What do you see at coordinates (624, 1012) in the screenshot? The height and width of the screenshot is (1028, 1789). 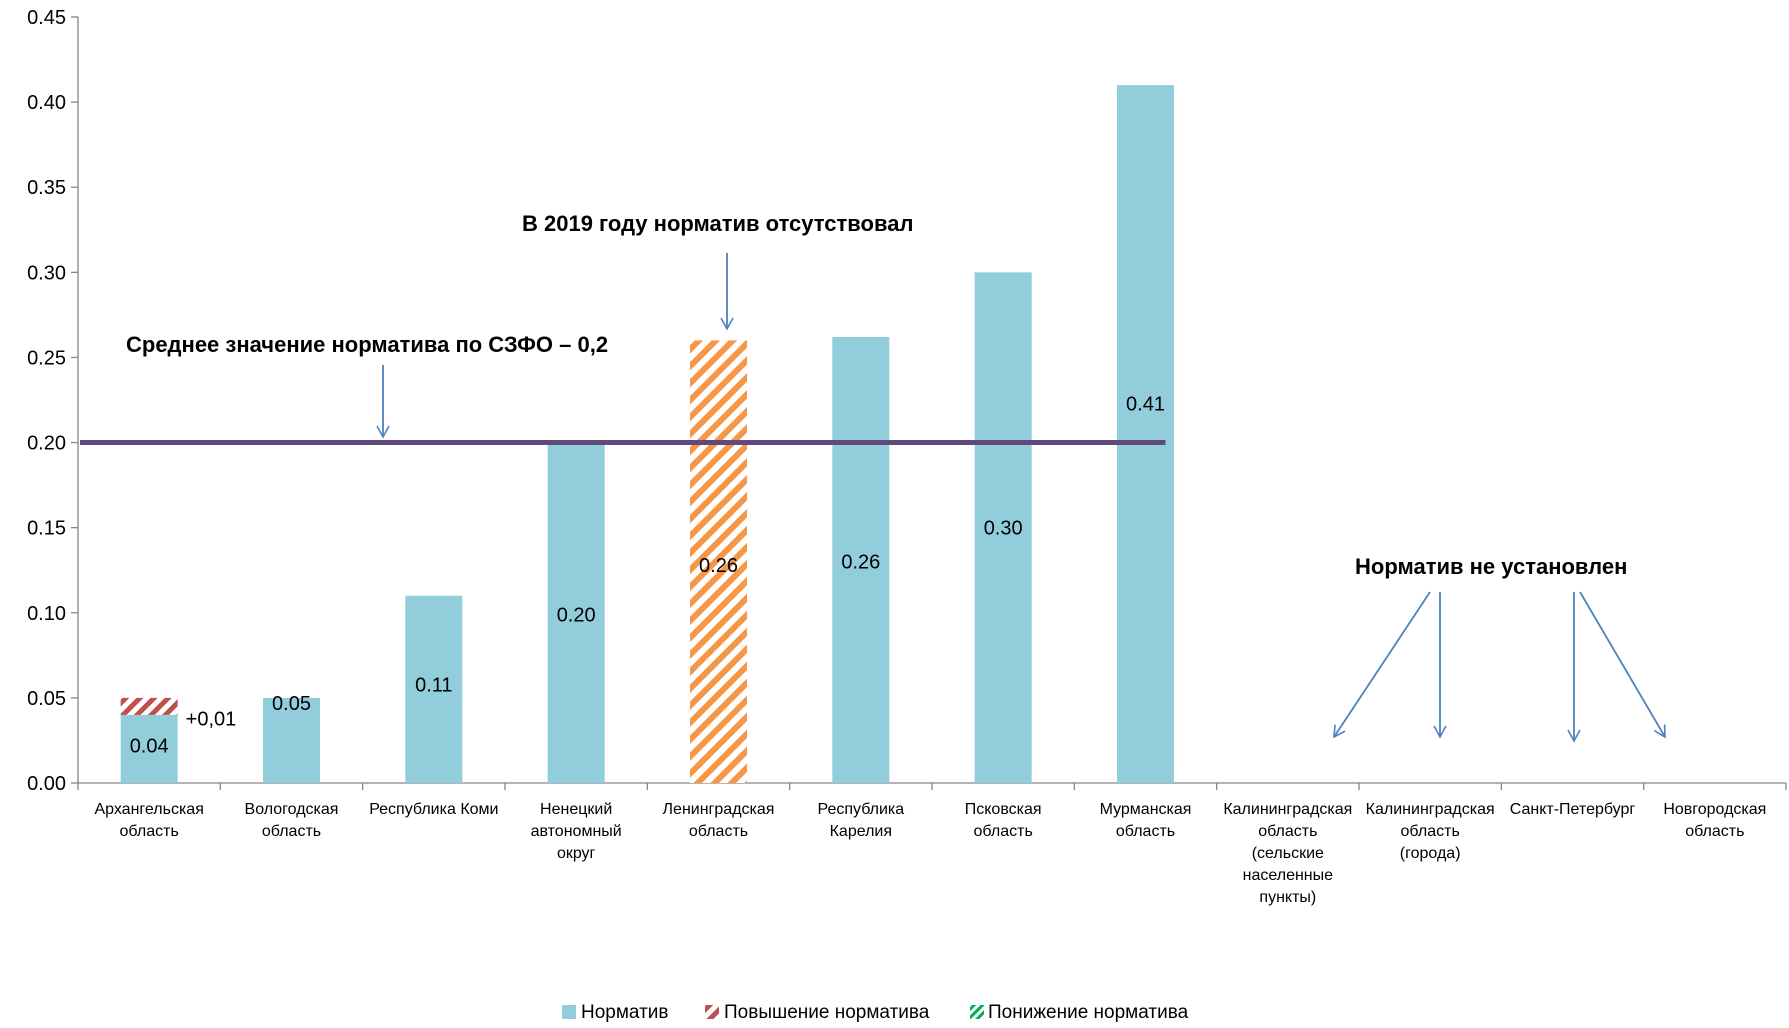 I see `legend-label-normativ: Норматив` at bounding box center [624, 1012].